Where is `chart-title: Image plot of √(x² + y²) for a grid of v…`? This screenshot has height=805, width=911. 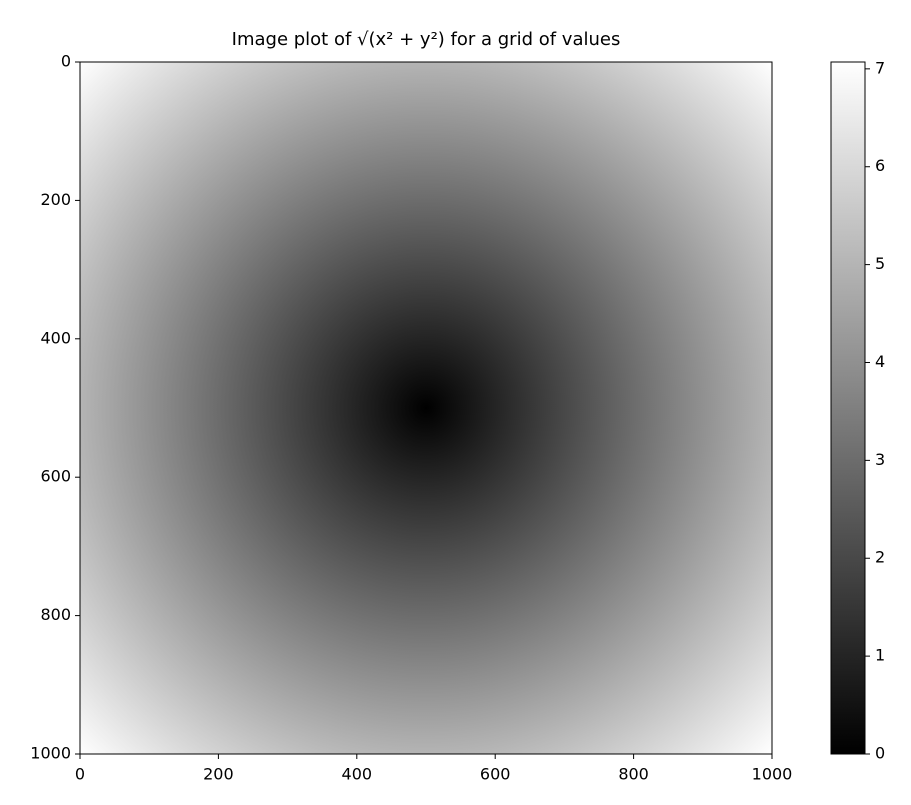
chart-title: Image plot of √(x² + y²) for a grid of v… is located at coordinates (426, 39).